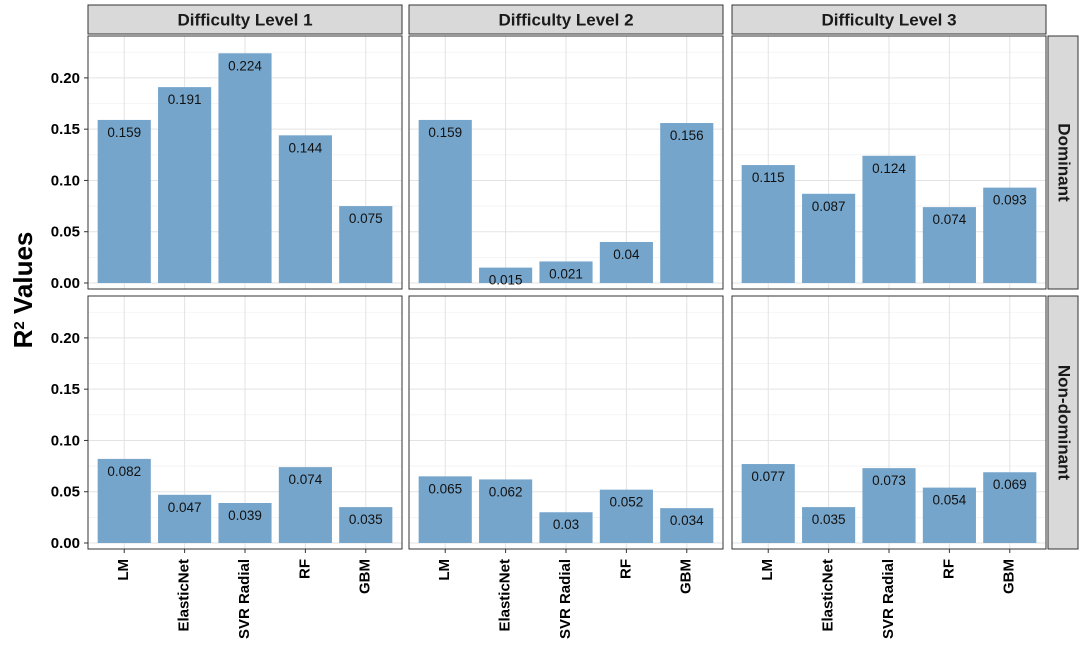  What do you see at coordinates (23, 338) in the screenshot?
I see `y-axis-title-main: R` at bounding box center [23, 338].